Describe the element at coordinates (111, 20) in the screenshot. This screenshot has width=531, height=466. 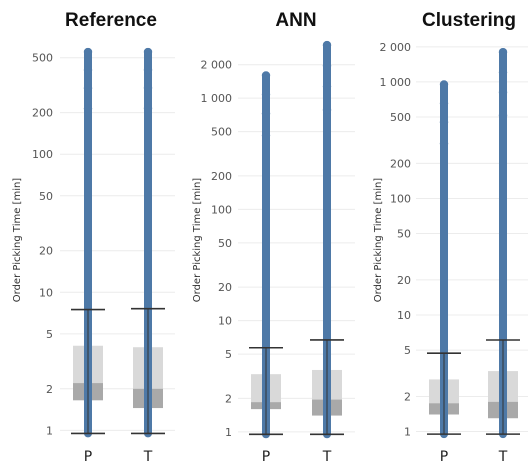
I see `panel-title: Reference` at that location.